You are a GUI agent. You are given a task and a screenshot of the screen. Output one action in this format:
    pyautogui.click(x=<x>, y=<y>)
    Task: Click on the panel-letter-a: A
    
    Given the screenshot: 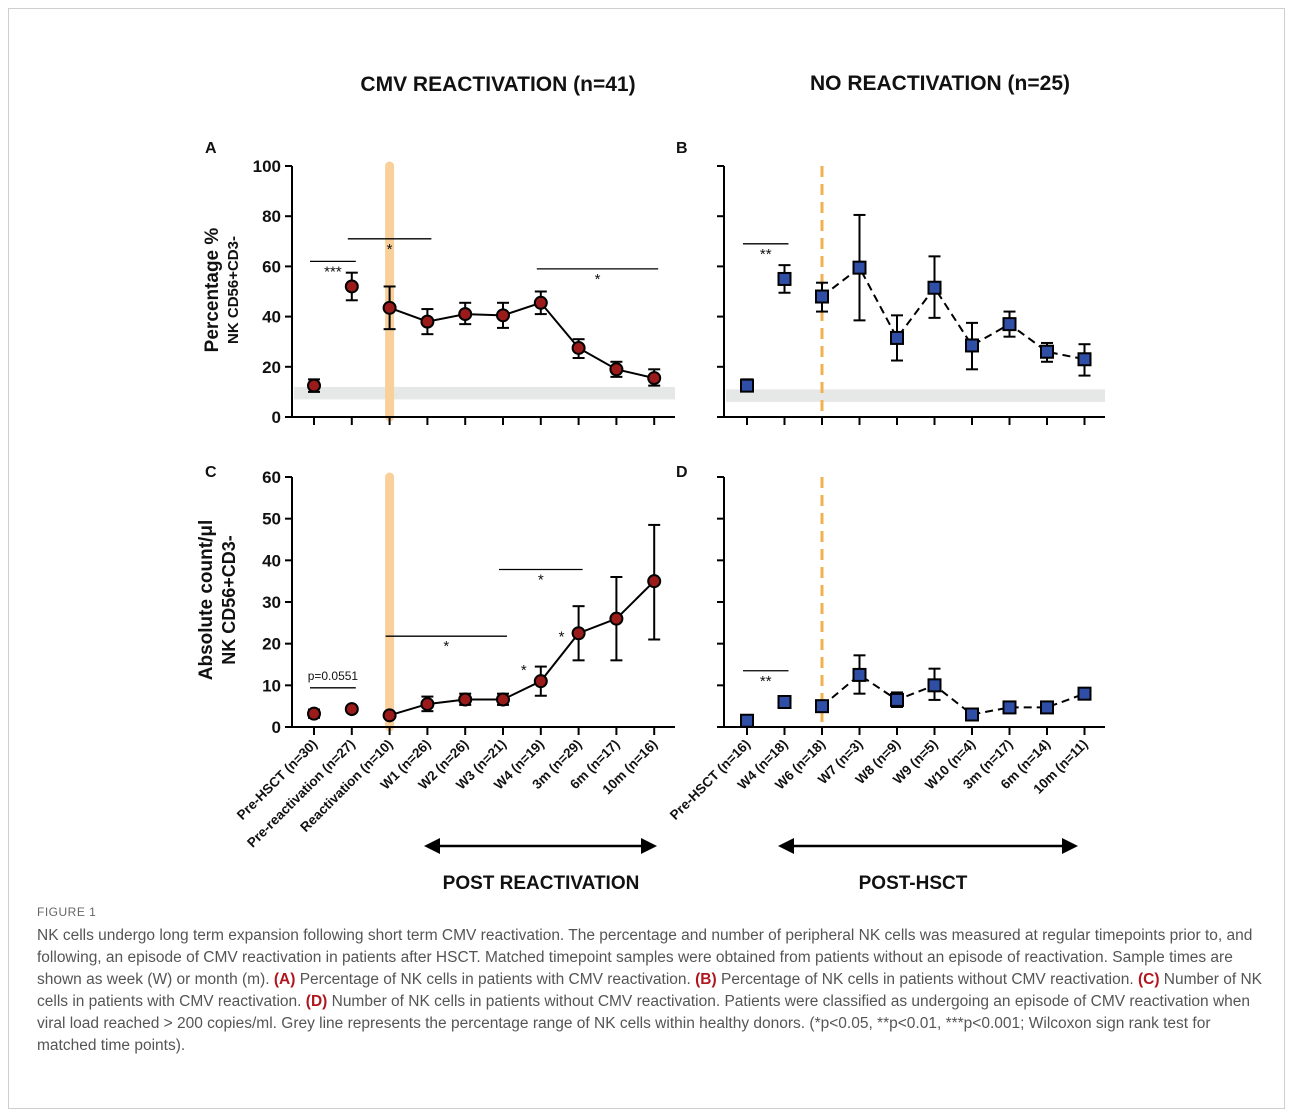 What is the action you would take?
    pyautogui.click(x=211, y=148)
    